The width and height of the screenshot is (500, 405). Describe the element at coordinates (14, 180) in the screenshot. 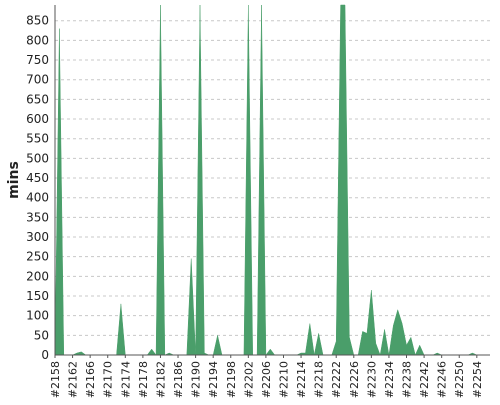

I see `y-axis-label: mins` at that location.